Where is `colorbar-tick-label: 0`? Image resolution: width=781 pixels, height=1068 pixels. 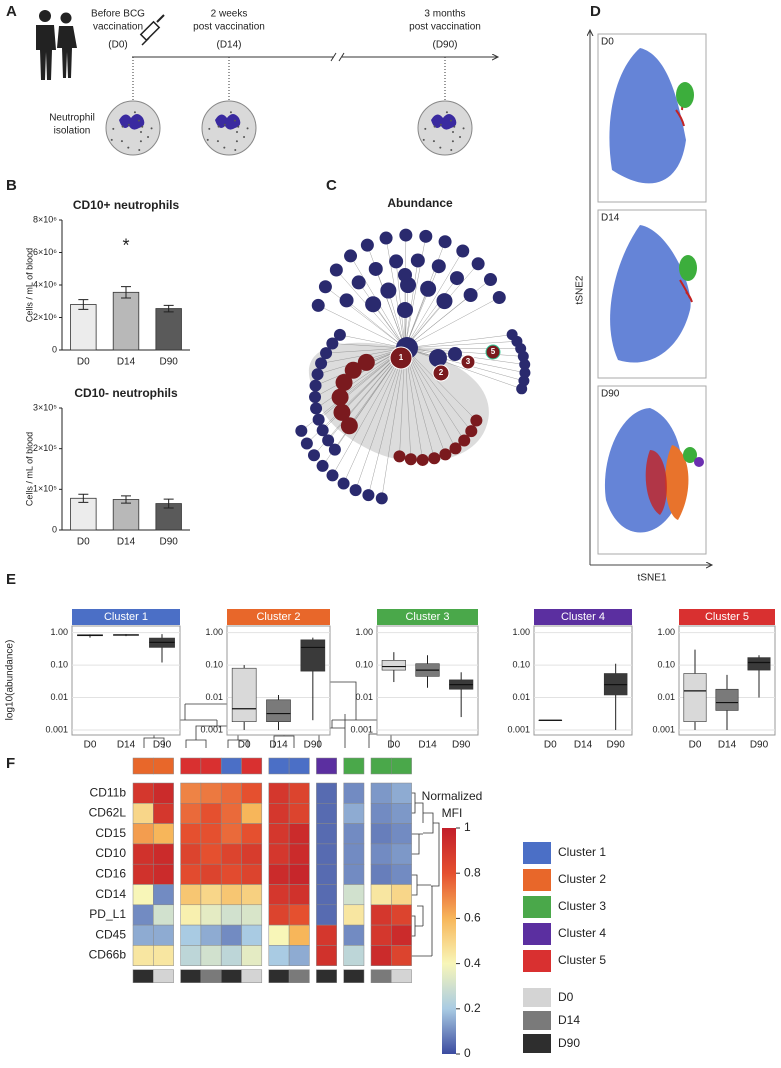
colorbar-tick-label: 0 is located at coordinates (467, 1053).